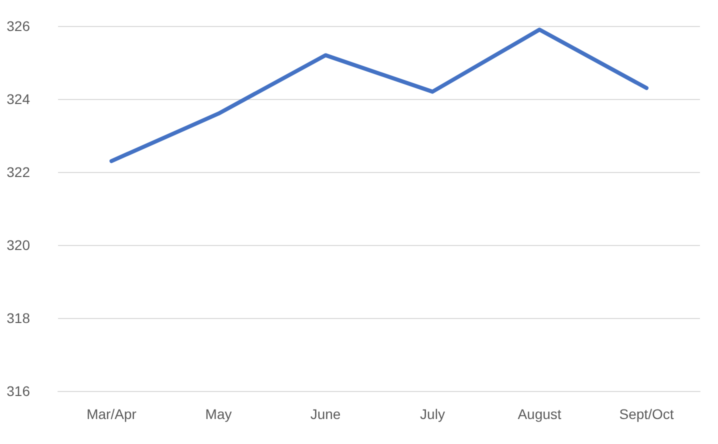  Describe the element at coordinates (432, 414) in the screenshot. I see `x-tick-label: July` at that location.